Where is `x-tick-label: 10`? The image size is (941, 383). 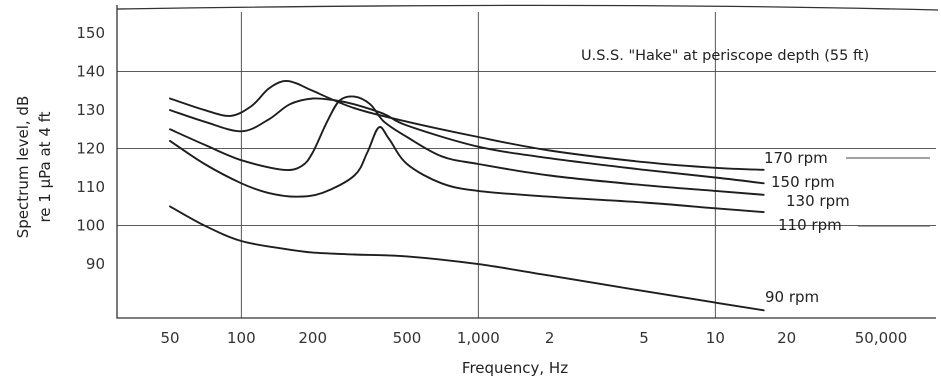
x-tick-label: 10 is located at coordinates (715, 338).